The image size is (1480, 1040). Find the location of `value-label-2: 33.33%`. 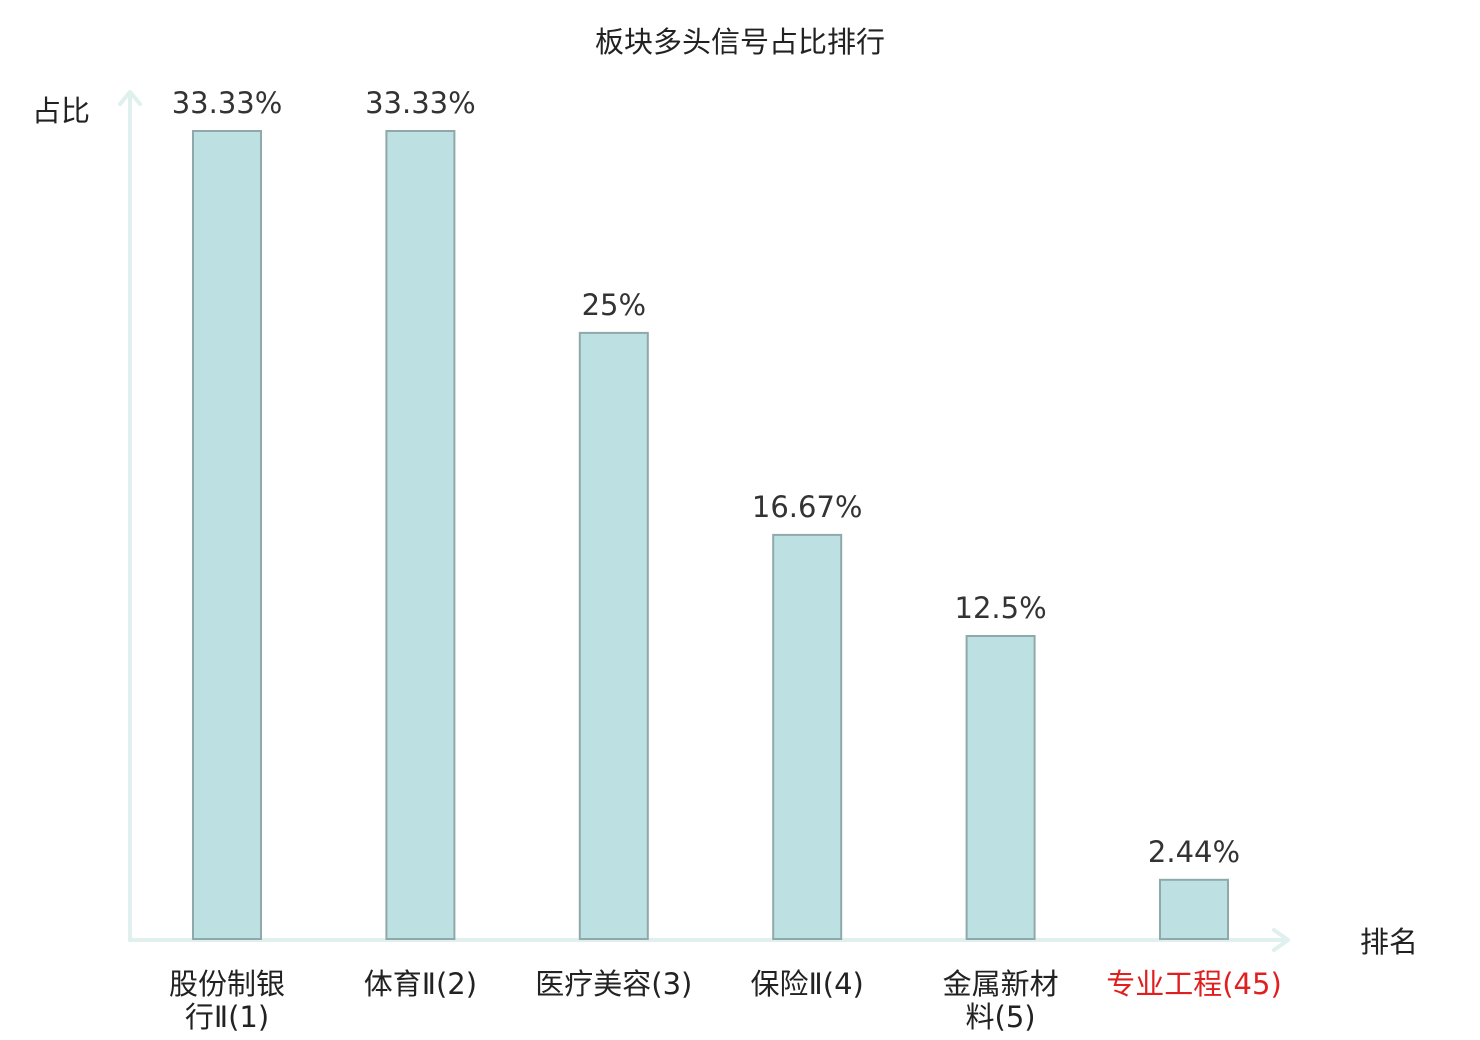

value-label-2: 33.33% is located at coordinates (420, 103).